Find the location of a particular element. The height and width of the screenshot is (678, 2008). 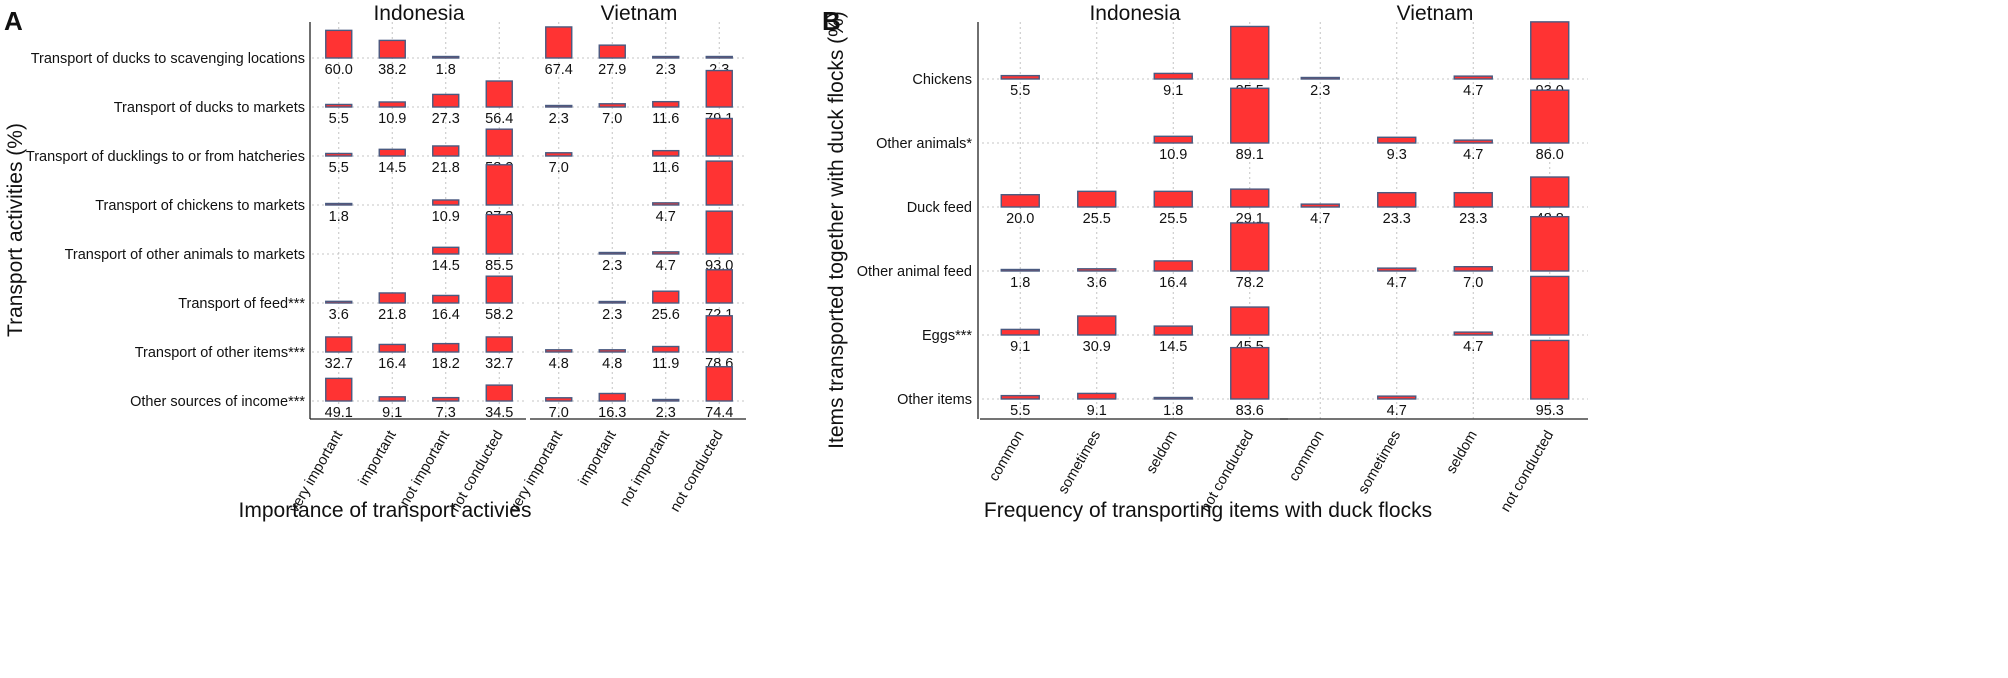

chartA-value-label: 74.4 is located at coordinates (719, 413).